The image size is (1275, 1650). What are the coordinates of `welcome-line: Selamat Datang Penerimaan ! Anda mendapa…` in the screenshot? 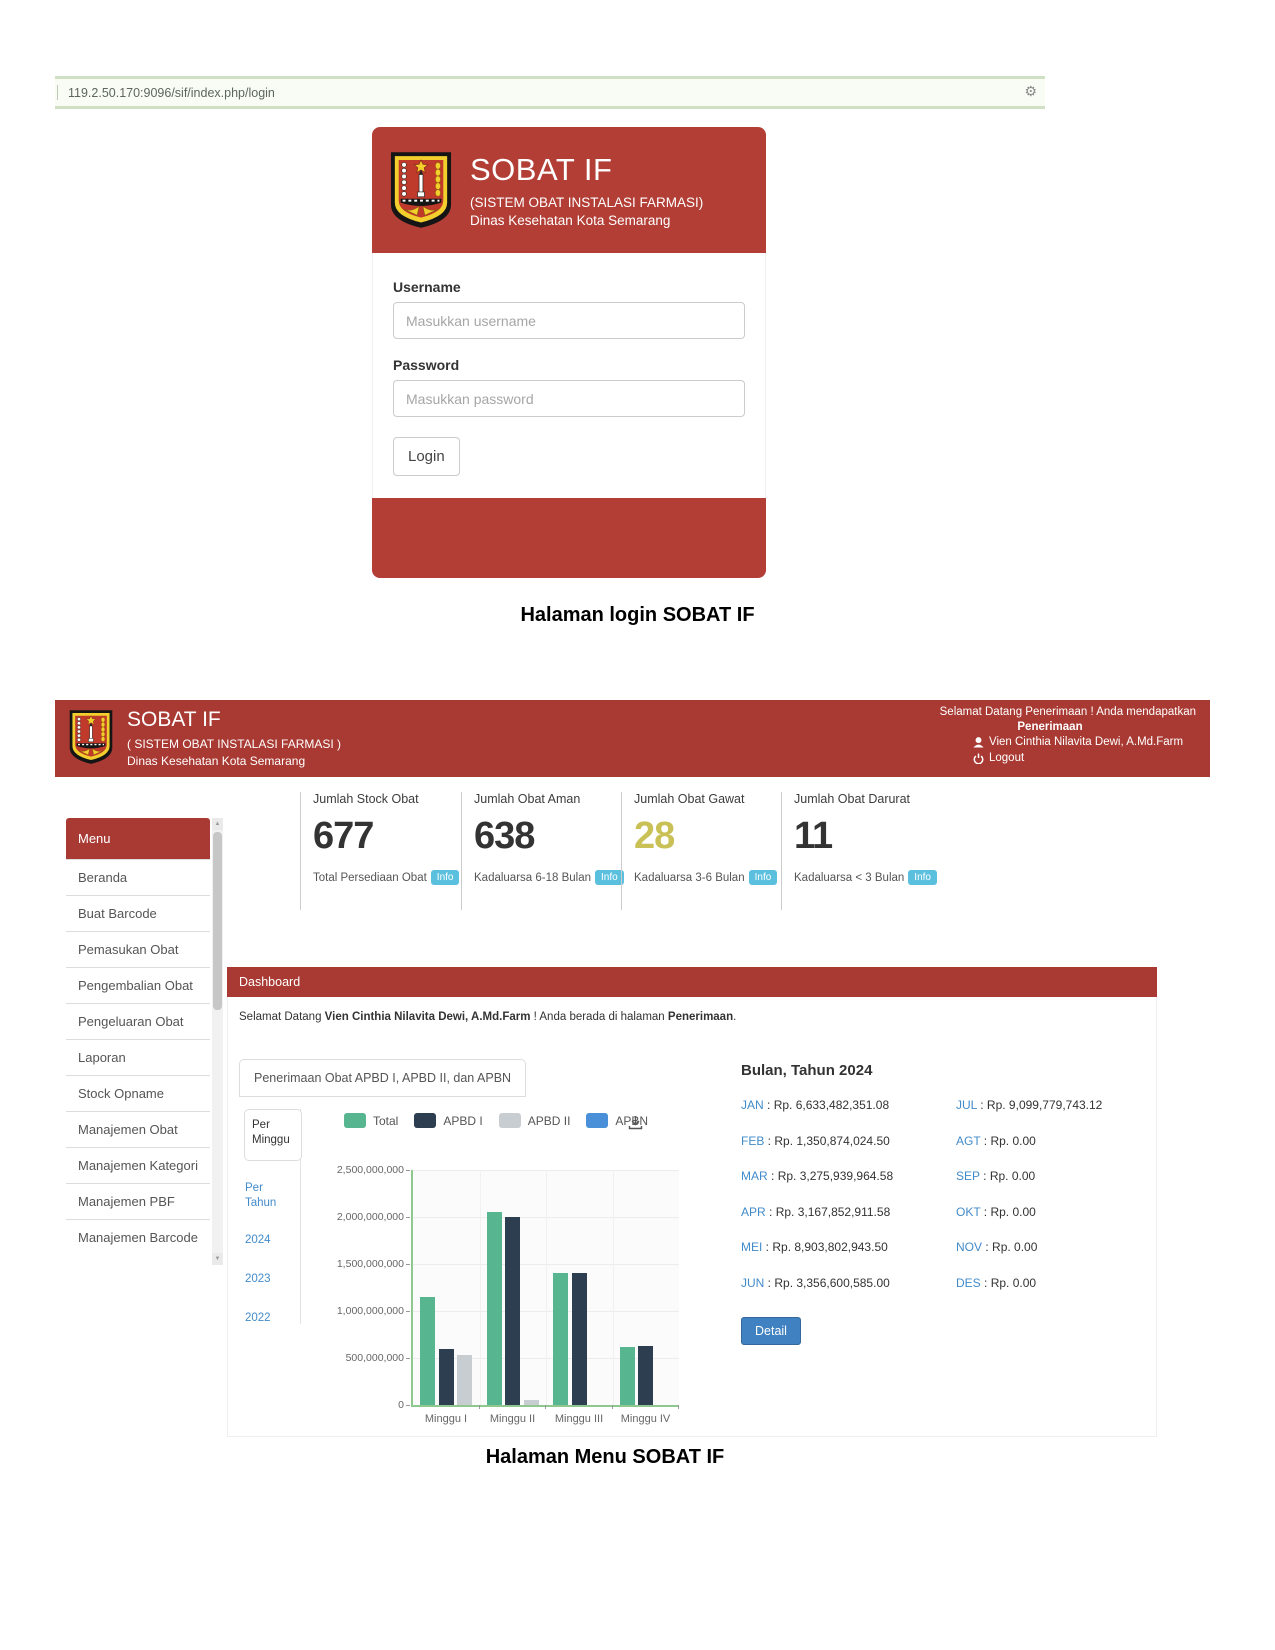 It's located at (1067, 712).